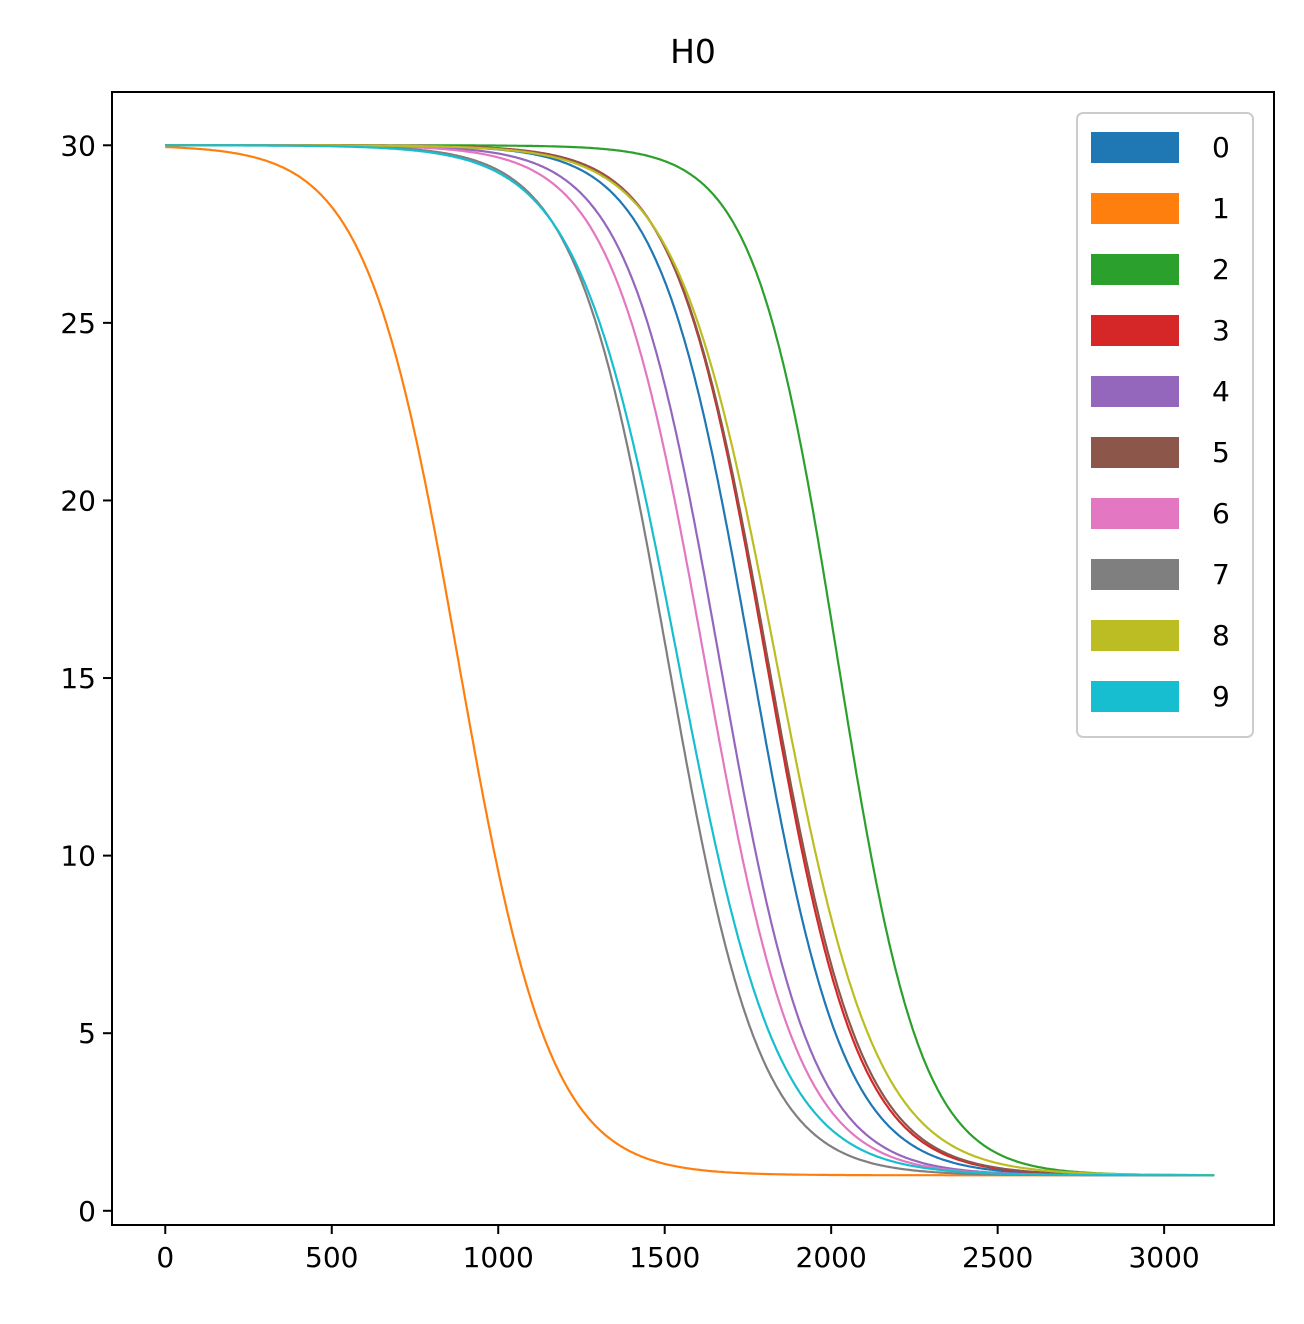  Describe the element at coordinates (78, 500) in the screenshot. I see `y-tick-label: 20` at that location.